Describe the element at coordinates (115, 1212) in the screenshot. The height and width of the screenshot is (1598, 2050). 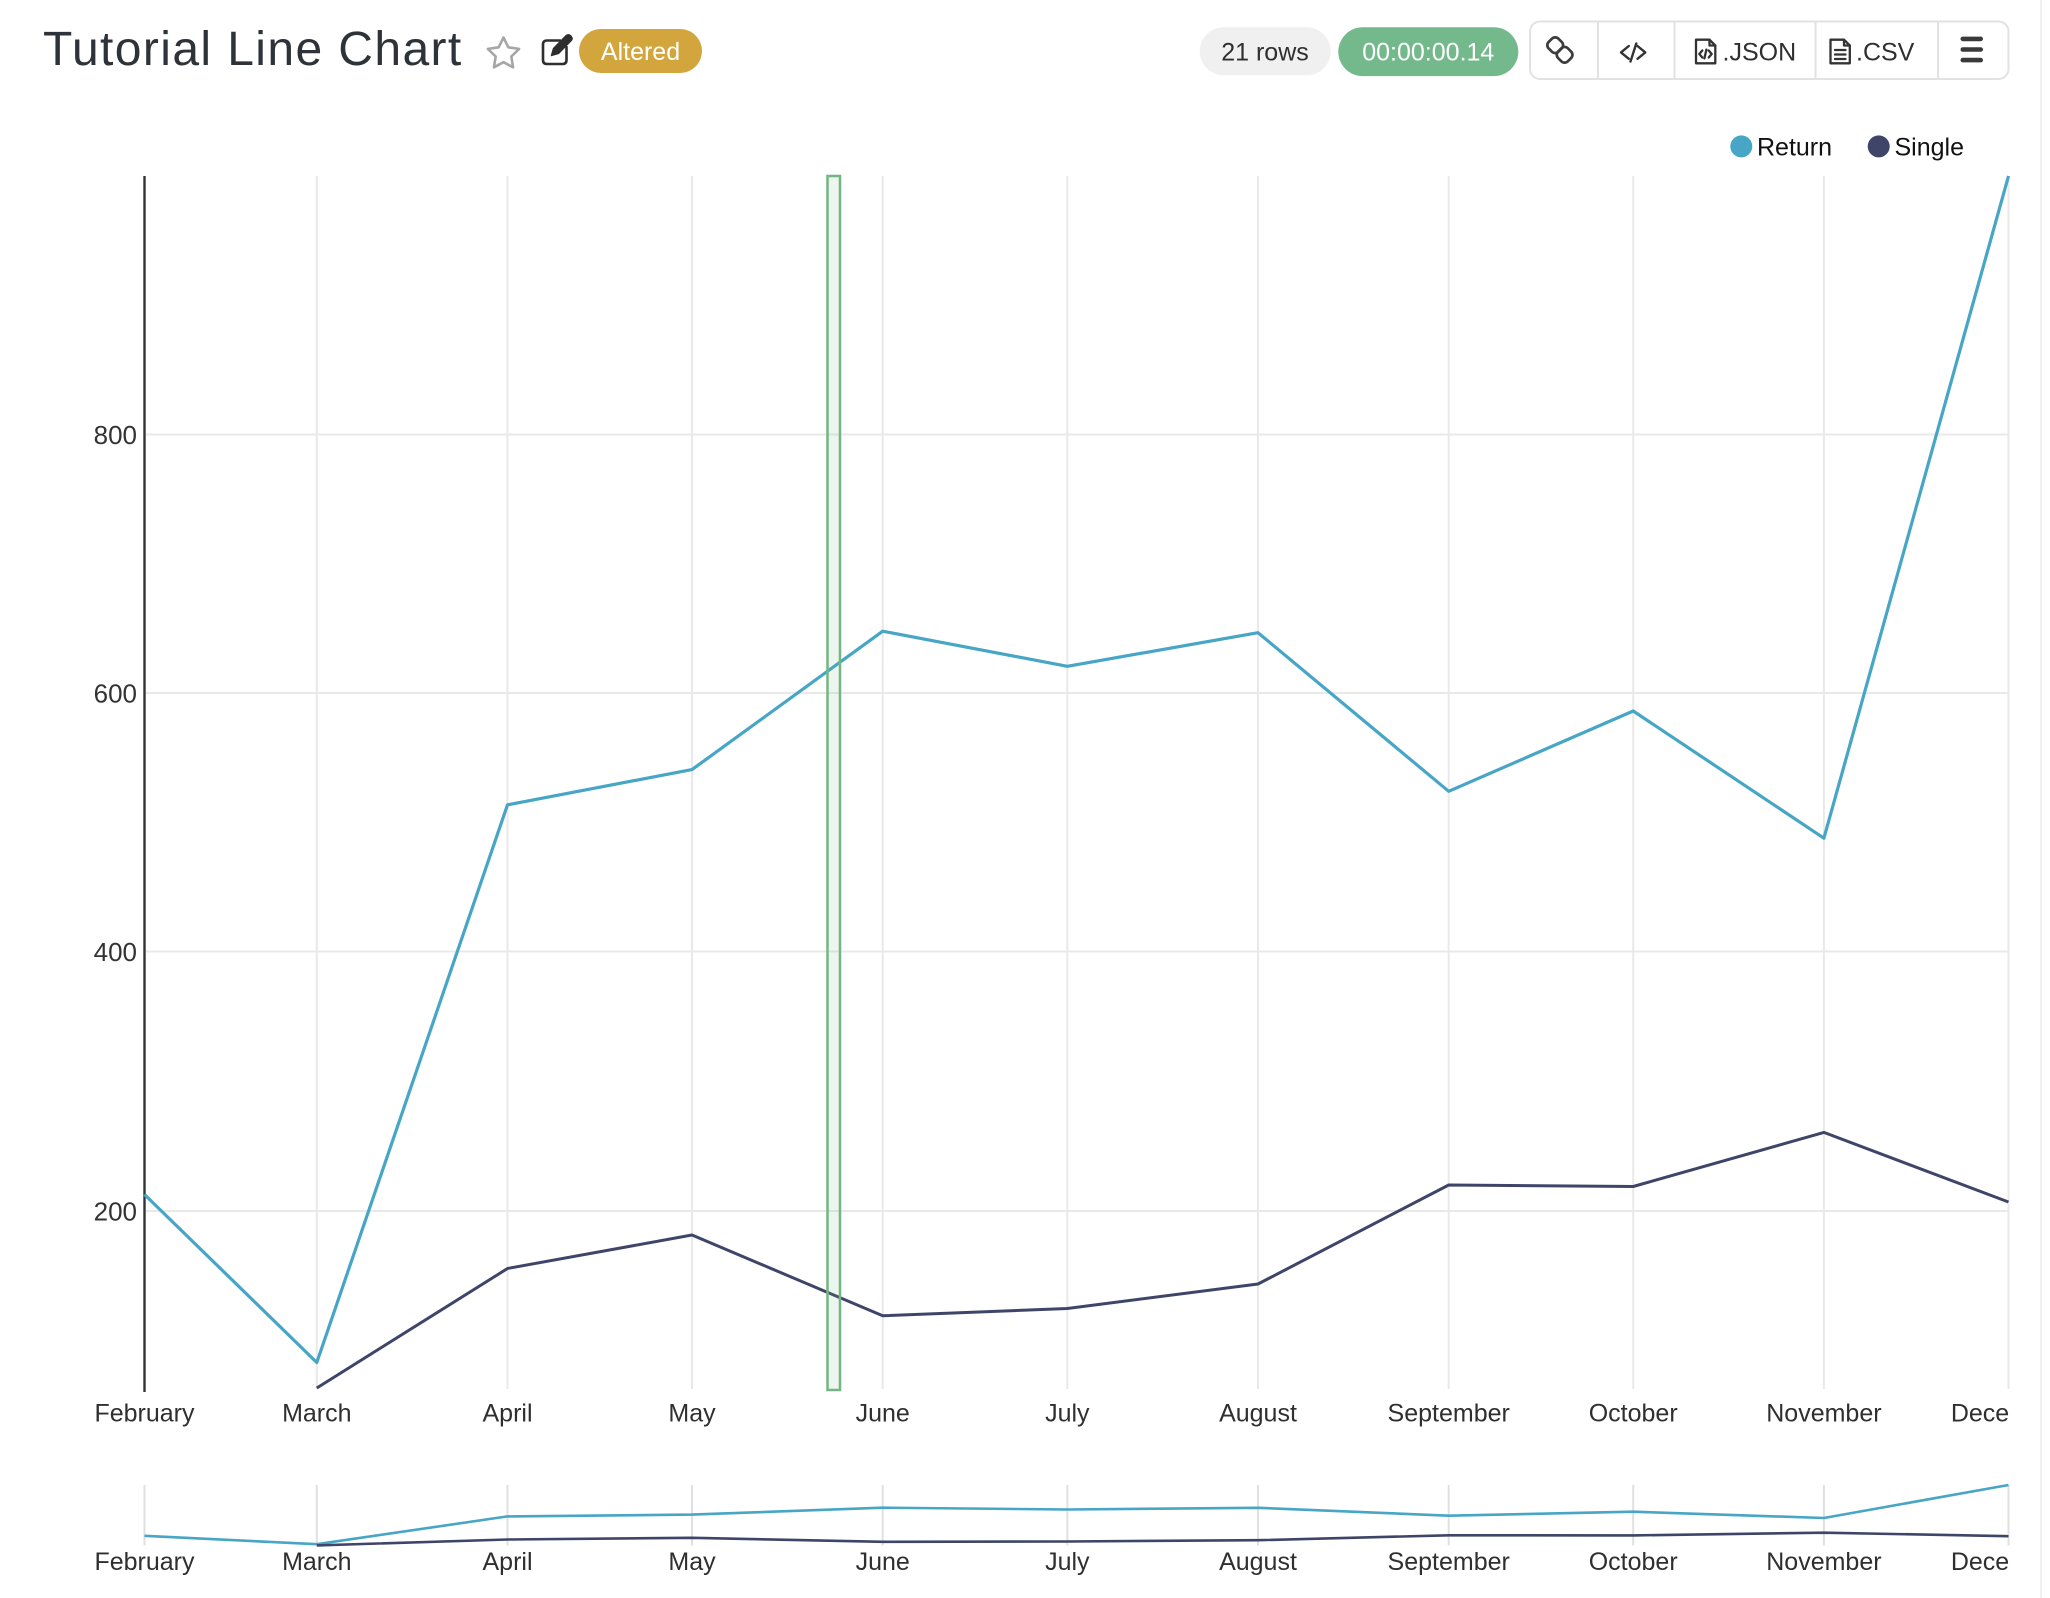
I see `svg-text: 200` at that location.